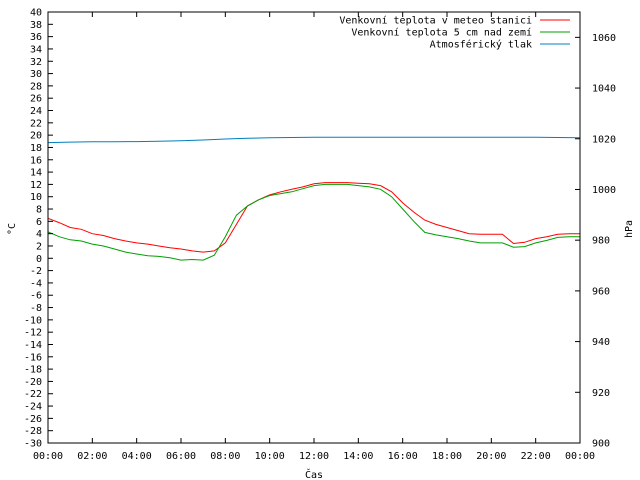 The image size is (640, 480). What do you see at coordinates (604, 190) in the screenshot?
I see `y2-tick-label: 1000` at bounding box center [604, 190].